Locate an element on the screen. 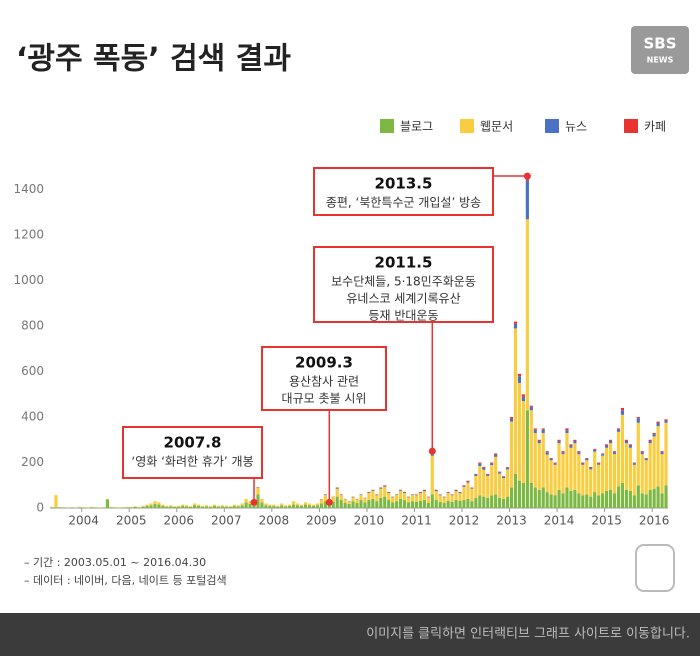  legend-label: 웹문서 is located at coordinates (496, 127).